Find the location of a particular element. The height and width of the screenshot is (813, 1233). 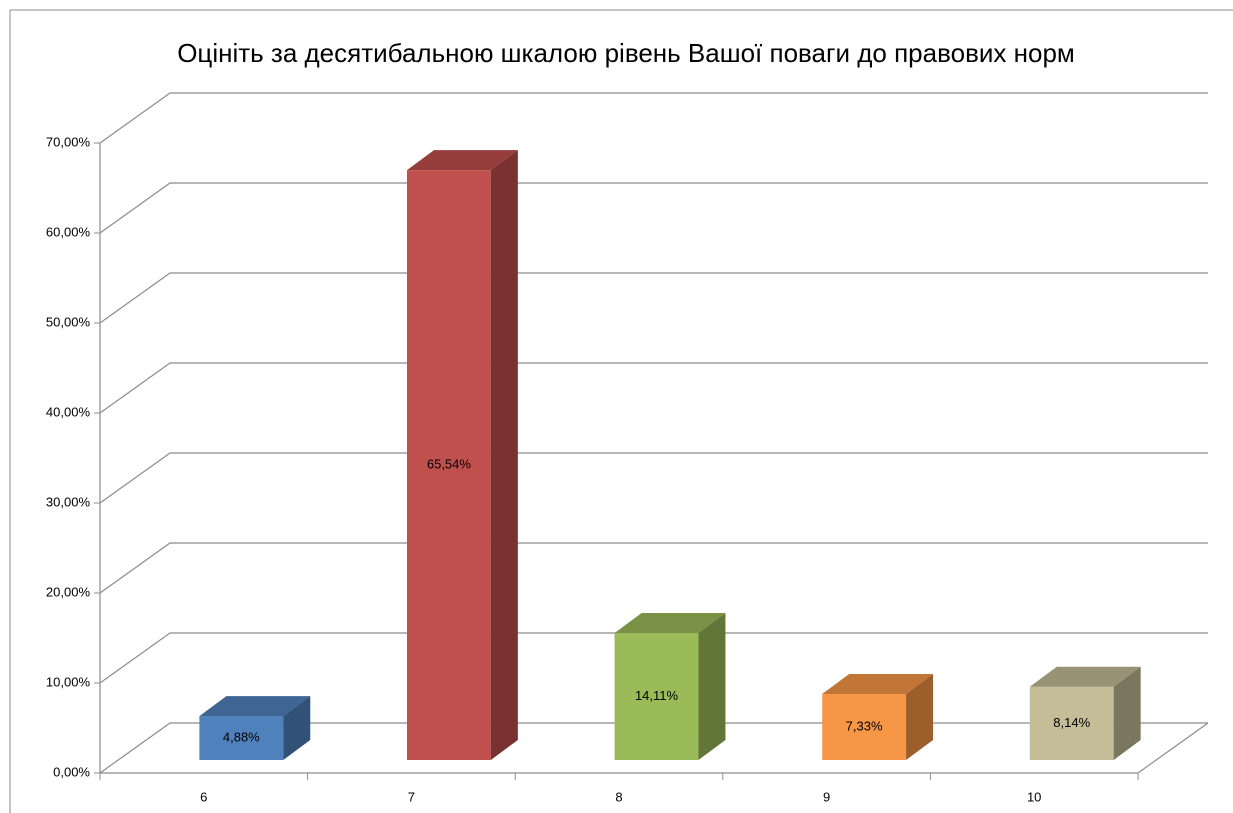

x-tick-label: 9 is located at coordinates (826, 796).